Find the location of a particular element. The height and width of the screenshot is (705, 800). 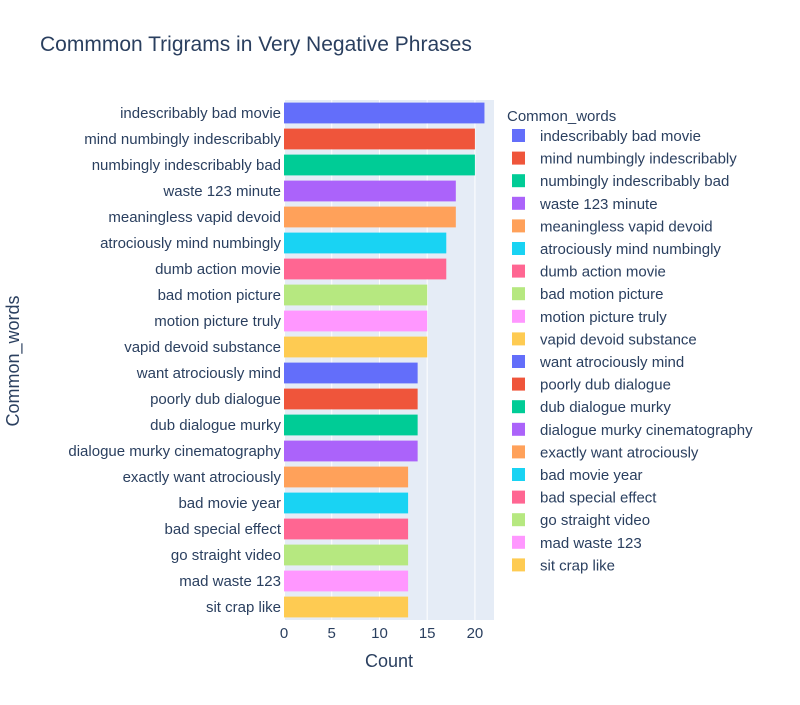

legend-label-1: indescribably bad movie is located at coordinates (620, 136).